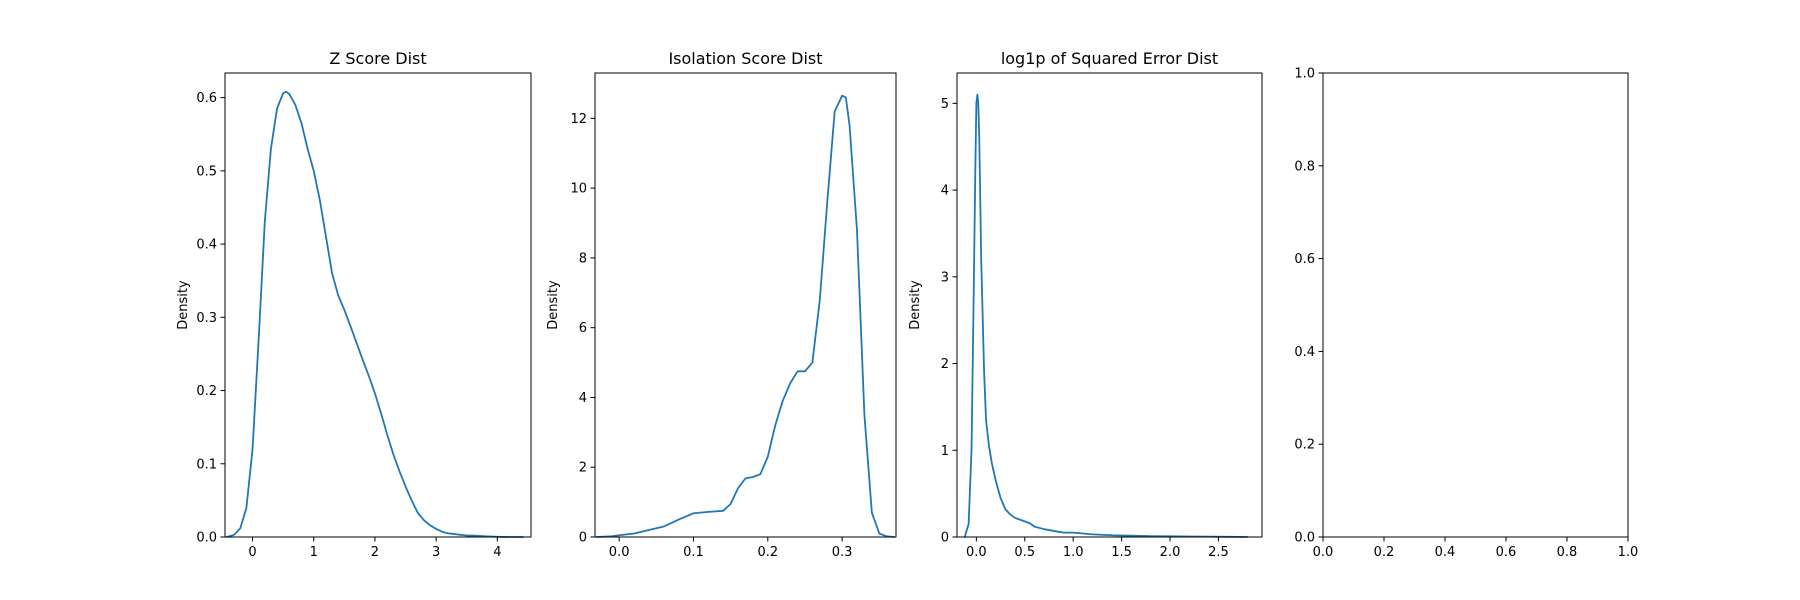 This screenshot has width=1800, height=600. What do you see at coordinates (1170, 552) in the screenshot?
I see `x-tick-label: 2.0` at bounding box center [1170, 552].